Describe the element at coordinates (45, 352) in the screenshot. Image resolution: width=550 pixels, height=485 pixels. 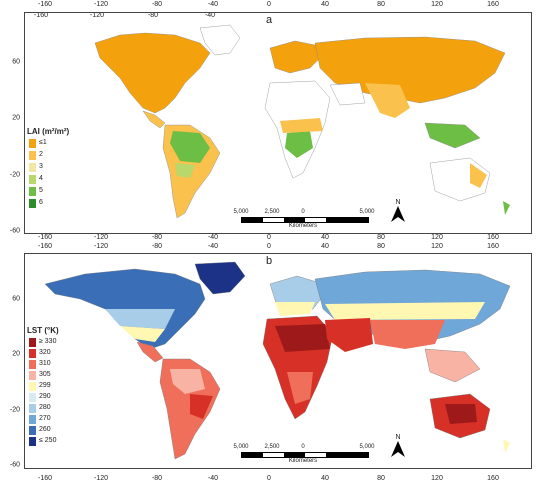
I see `legend-label: 320` at that location.